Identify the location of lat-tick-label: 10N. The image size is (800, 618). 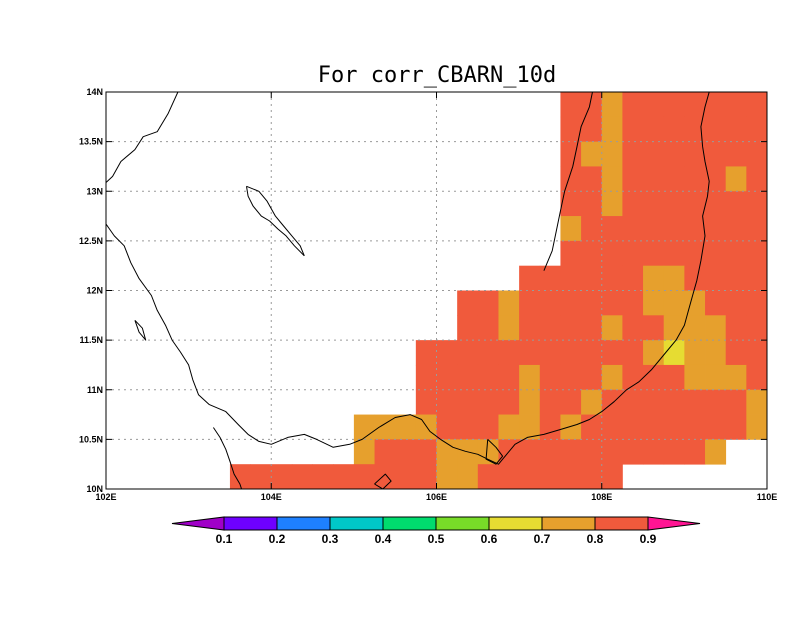
(94, 489).